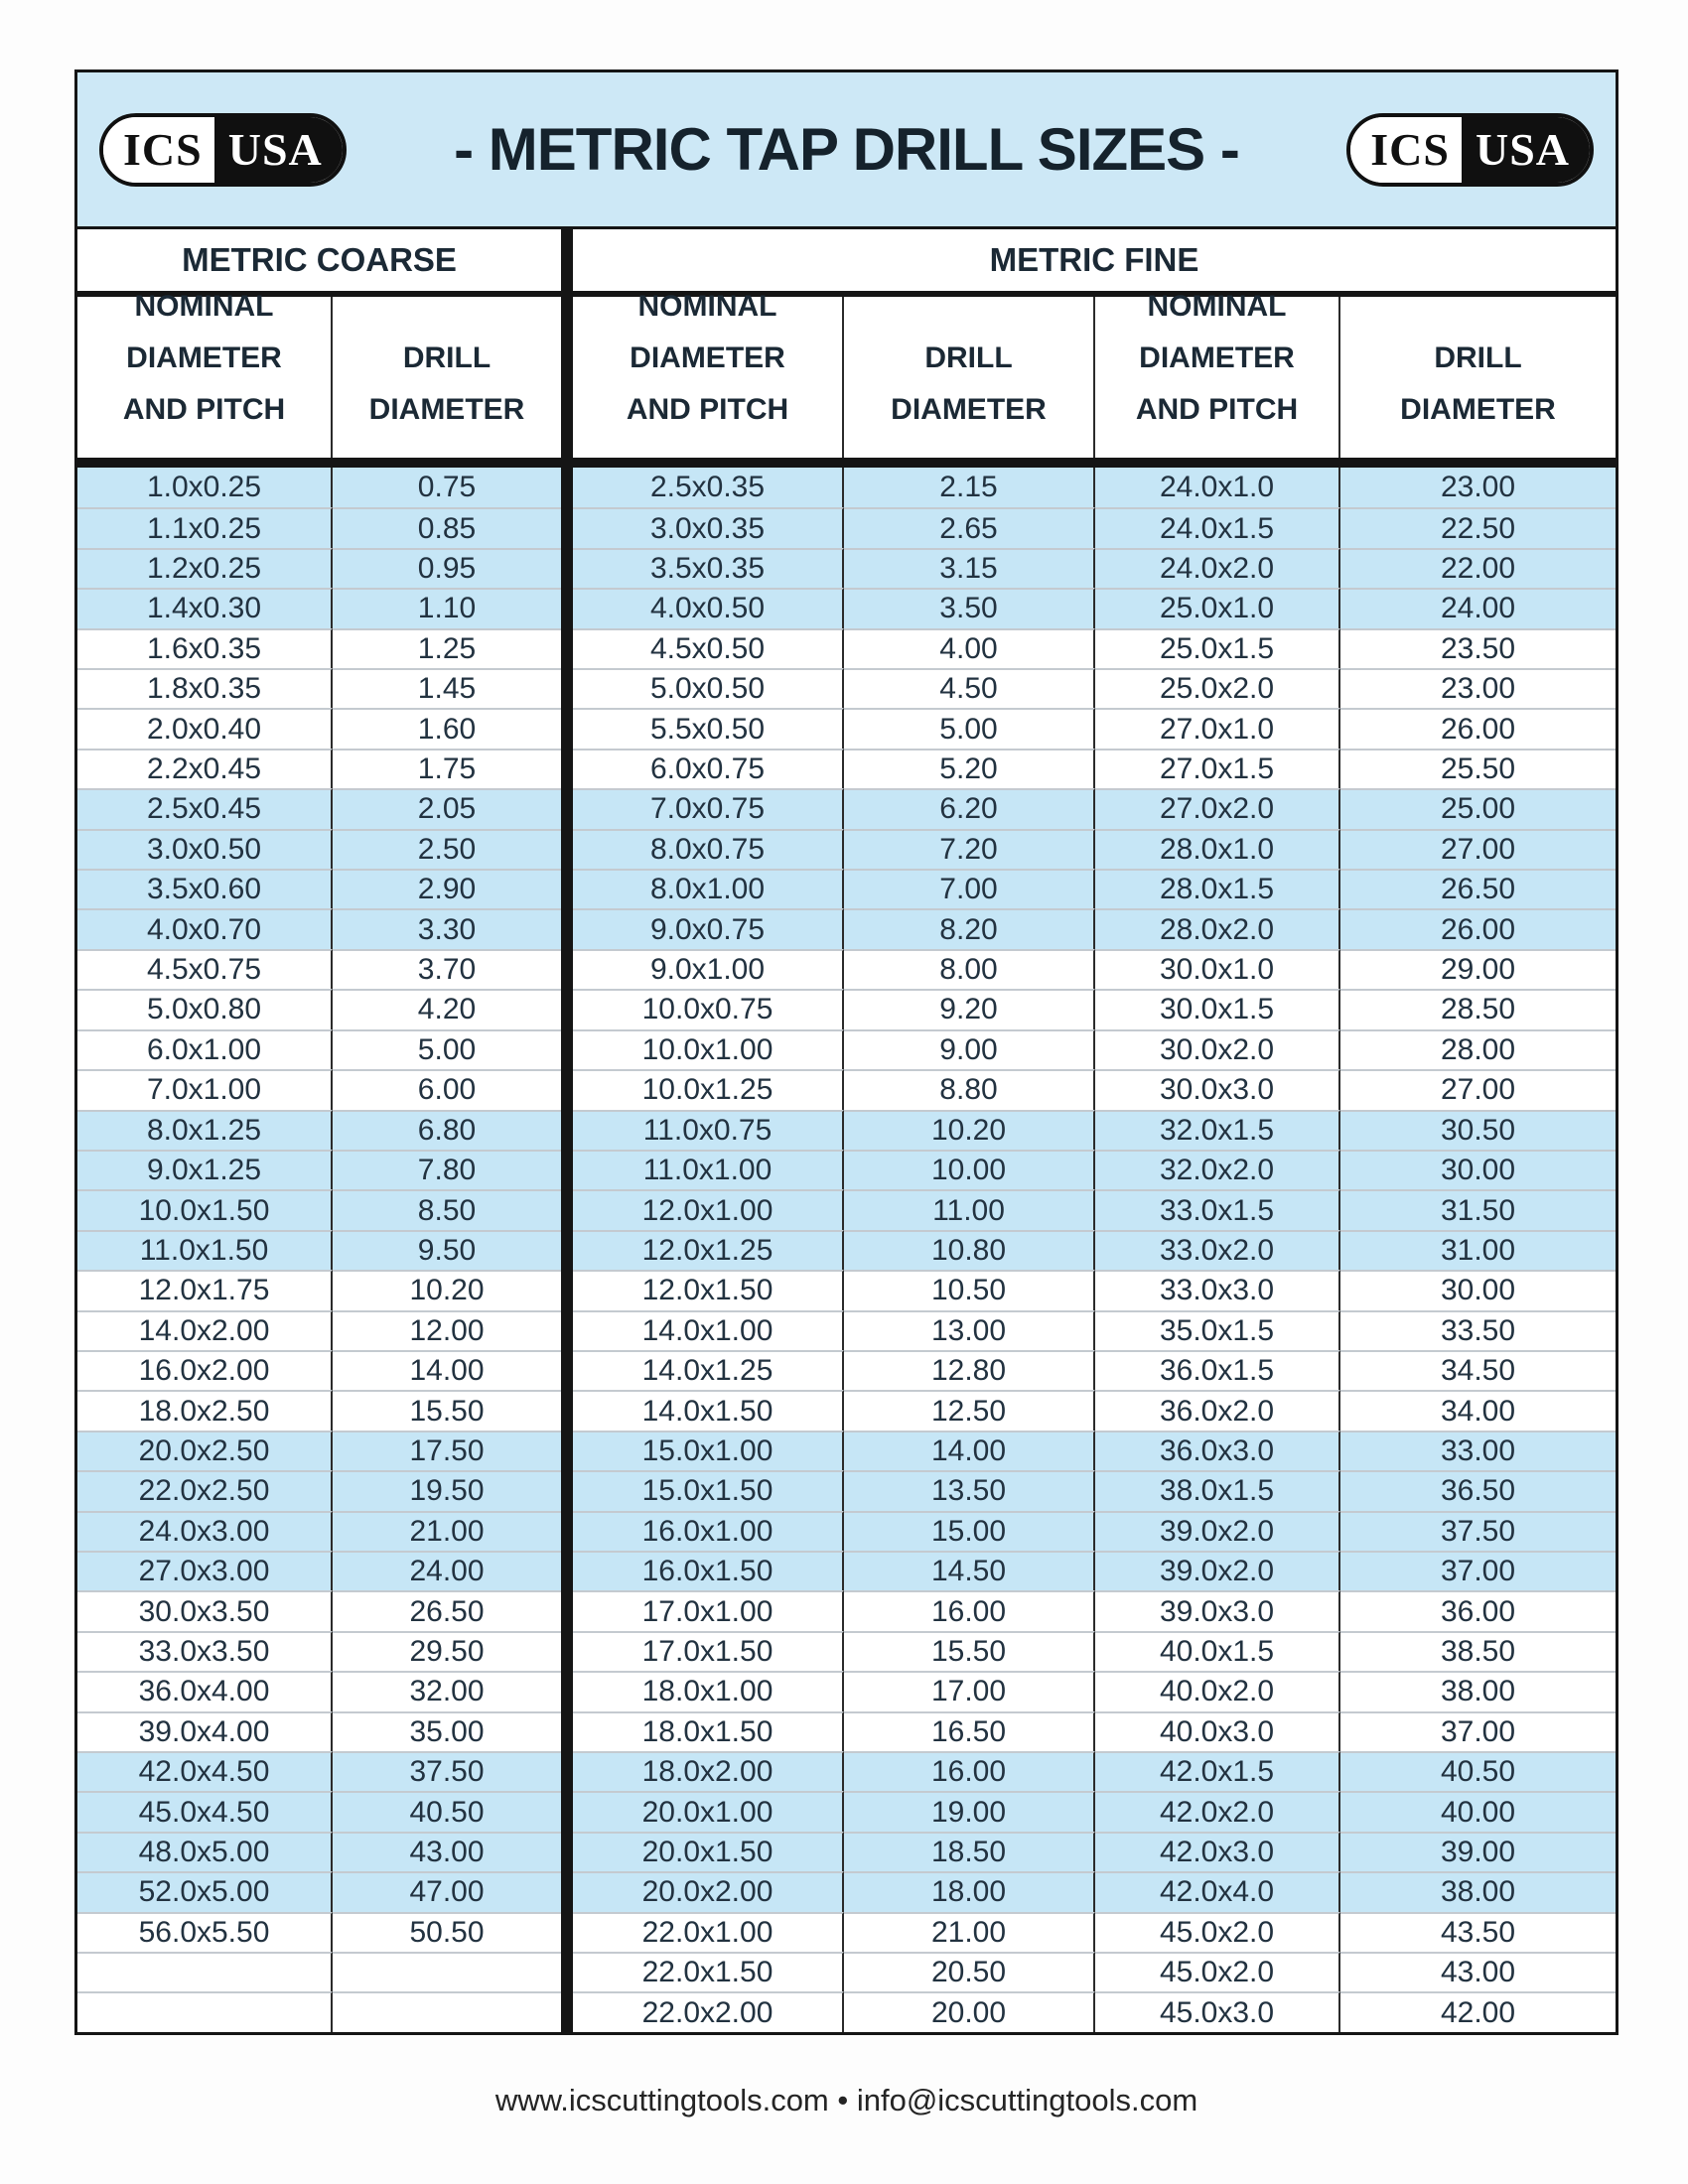 Image resolution: width=1688 pixels, height=2184 pixels. What do you see at coordinates (1478, 1570) in the screenshot?
I see `fine2-drill-cell: 37.00` at bounding box center [1478, 1570].